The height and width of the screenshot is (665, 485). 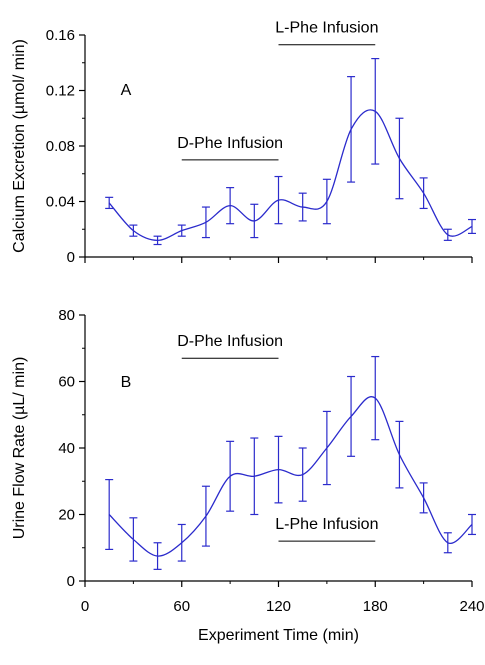 What do you see at coordinates (60, 202) in the screenshot?
I see `y-tick-label: 0.04` at bounding box center [60, 202].